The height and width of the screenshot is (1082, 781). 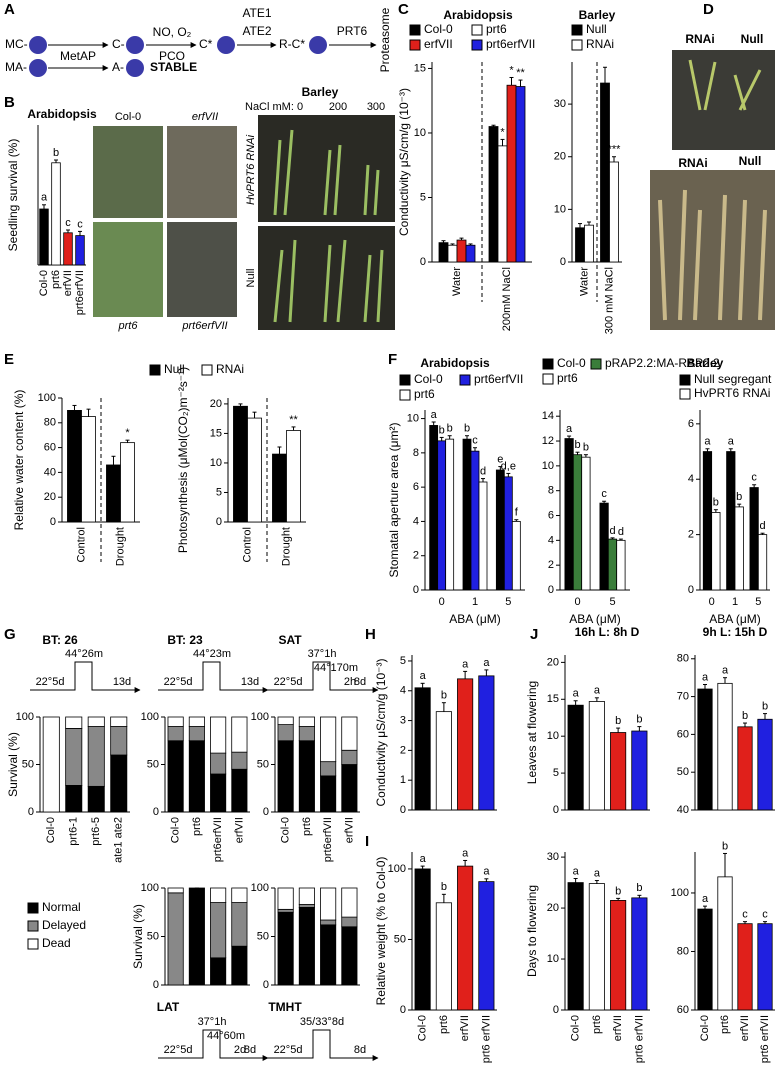 I want to click on x-tick-label: Col-0, so click(x=576, y=1028).